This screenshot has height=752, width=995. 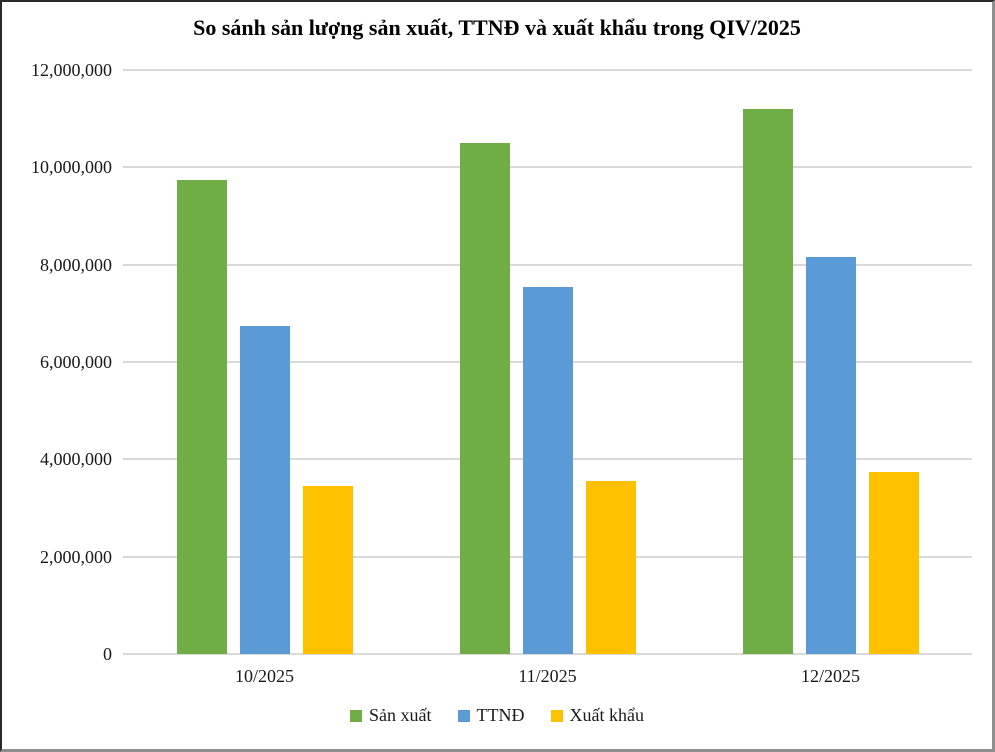 What do you see at coordinates (107, 654) in the screenshot?
I see `y-axis-tick-label: 0` at bounding box center [107, 654].